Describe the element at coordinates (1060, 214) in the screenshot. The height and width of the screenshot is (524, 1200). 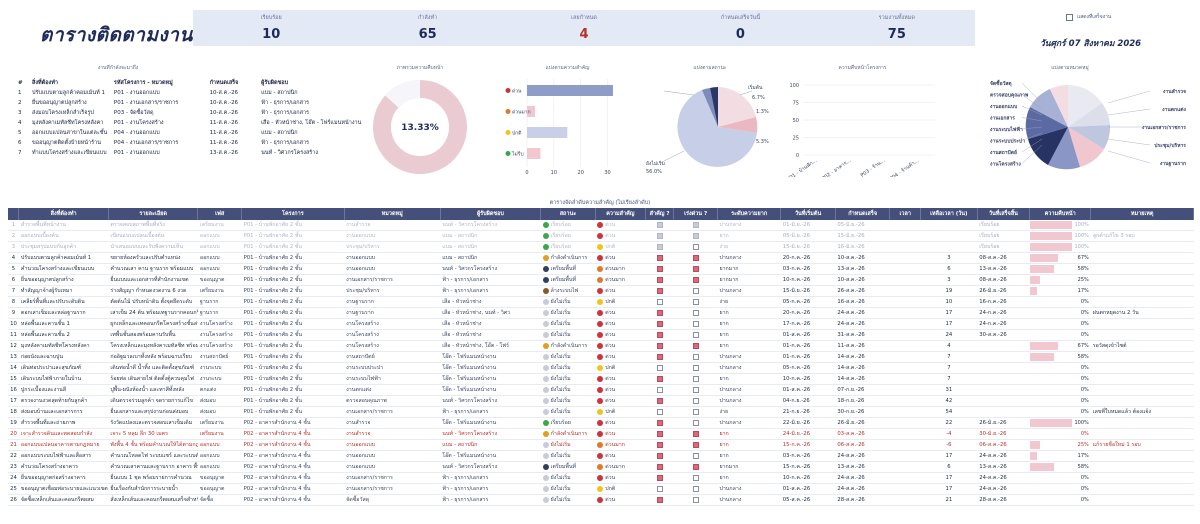
I see `column-header: ความคืบหน้า` at that location.